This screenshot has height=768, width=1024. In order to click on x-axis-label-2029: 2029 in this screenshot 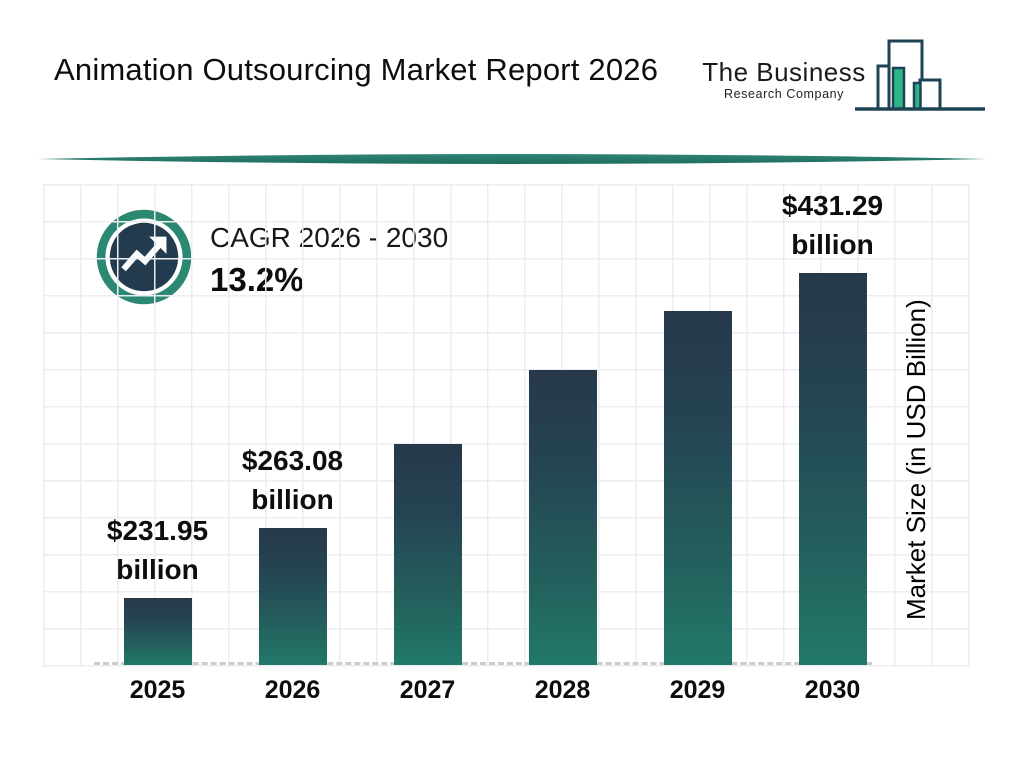, I will do `click(697, 690)`.